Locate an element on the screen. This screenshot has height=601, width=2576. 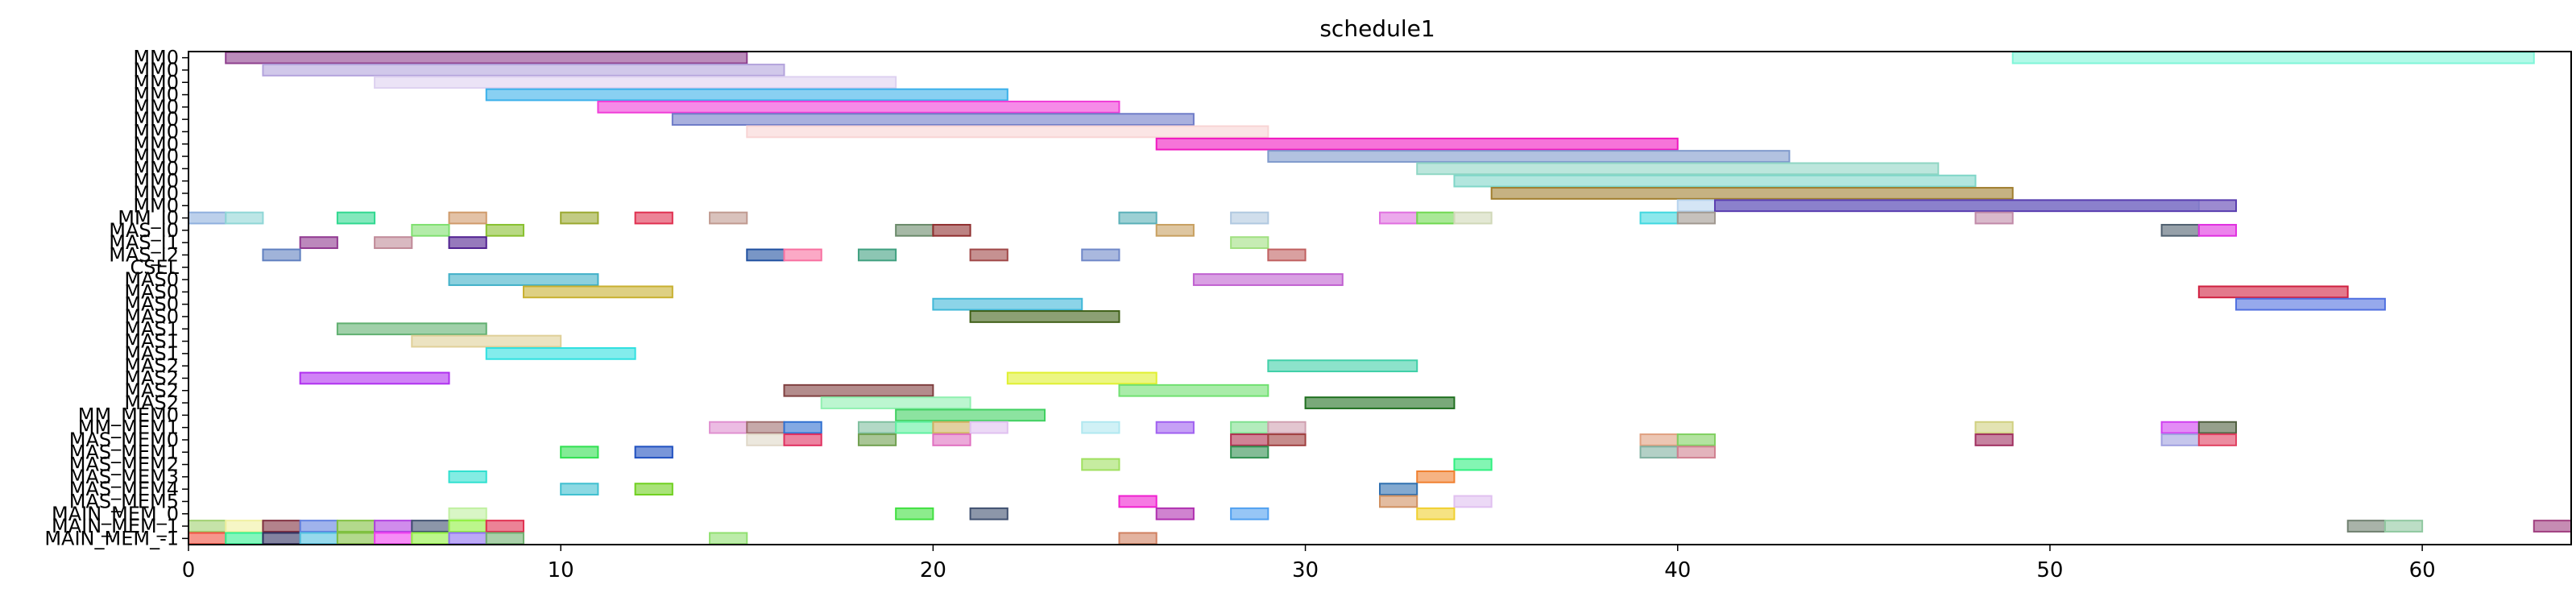
bar-main-mem--1-129 is located at coordinates (393, 538).